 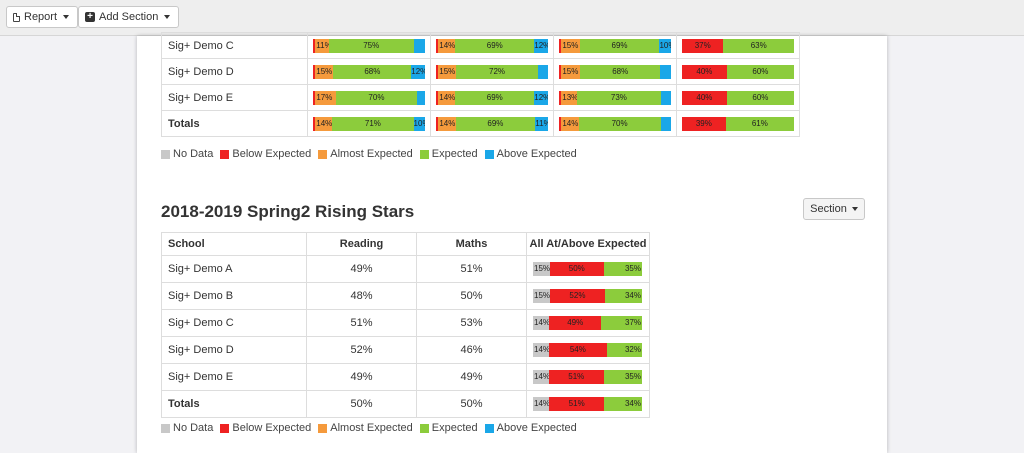 I want to click on stacked-bar: 13% 73%, so click(x=615, y=97).